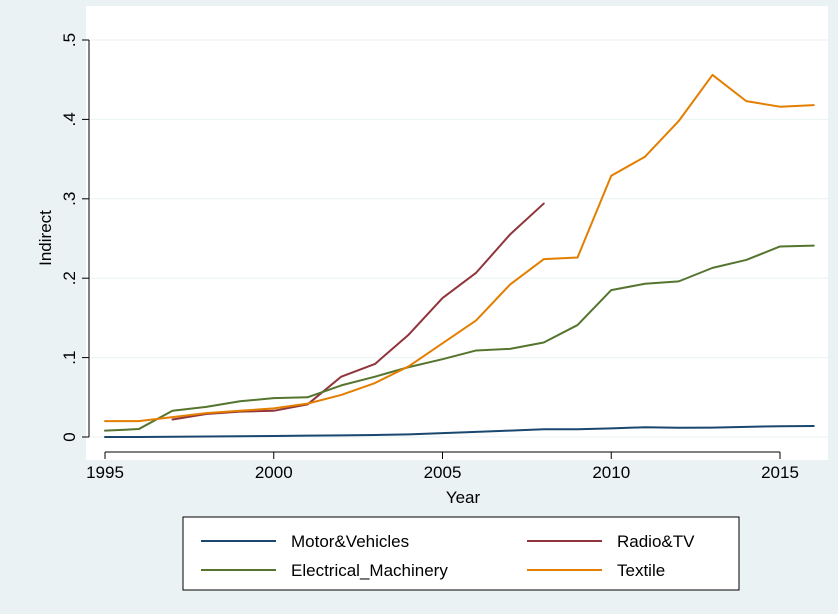  What do you see at coordinates (69, 358) in the screenshot?
I see `y-tick-label: .1` at bounding box center [69, 358].